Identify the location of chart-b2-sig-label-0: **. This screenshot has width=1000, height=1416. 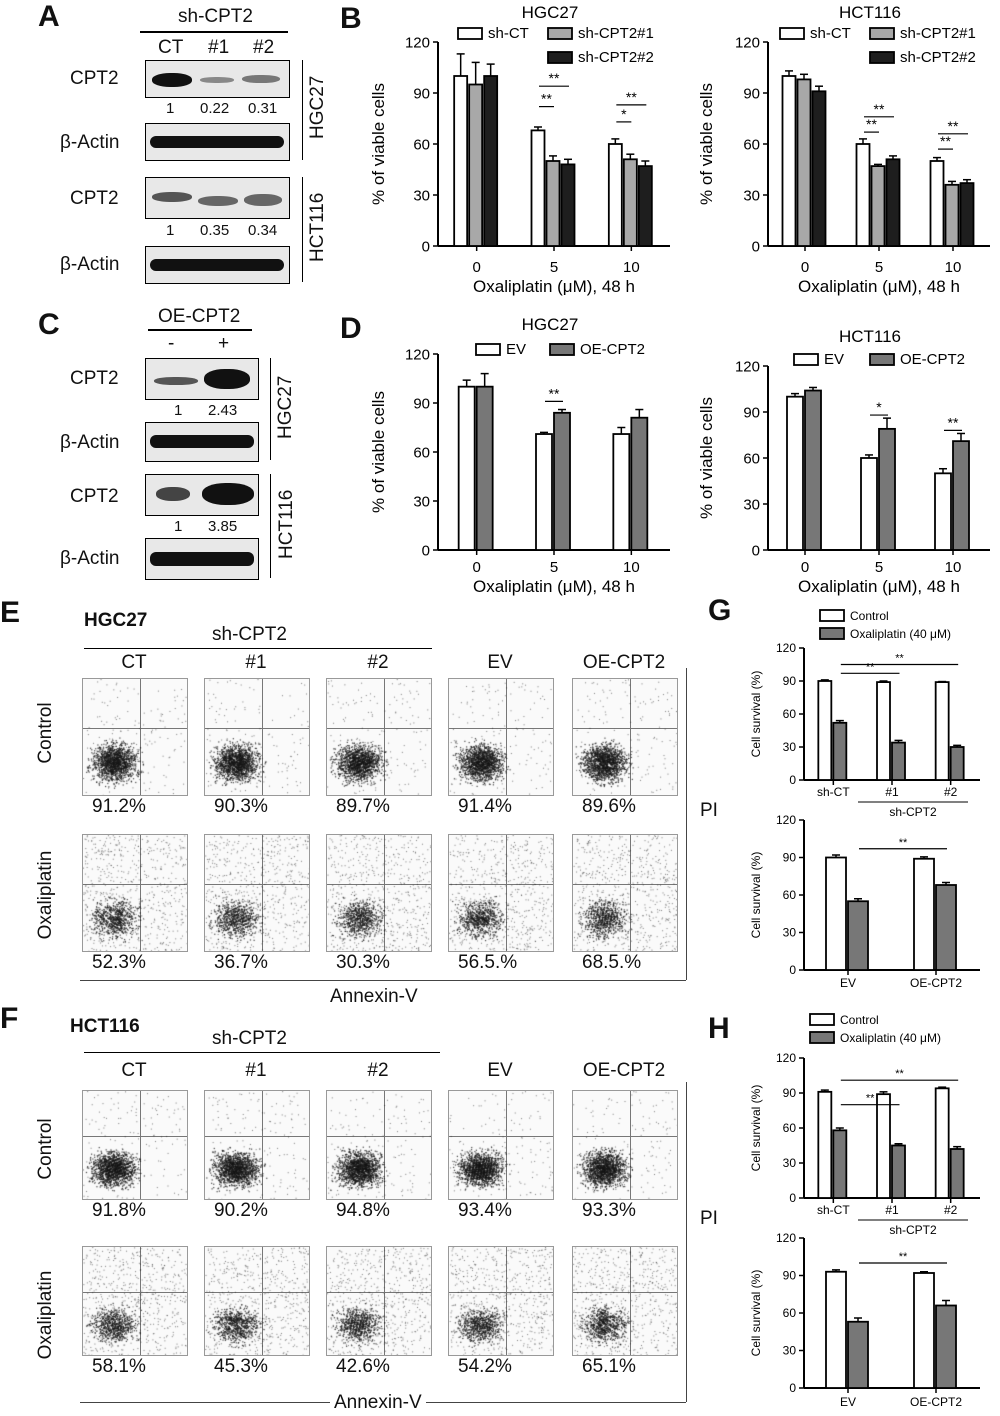
(871, 124).